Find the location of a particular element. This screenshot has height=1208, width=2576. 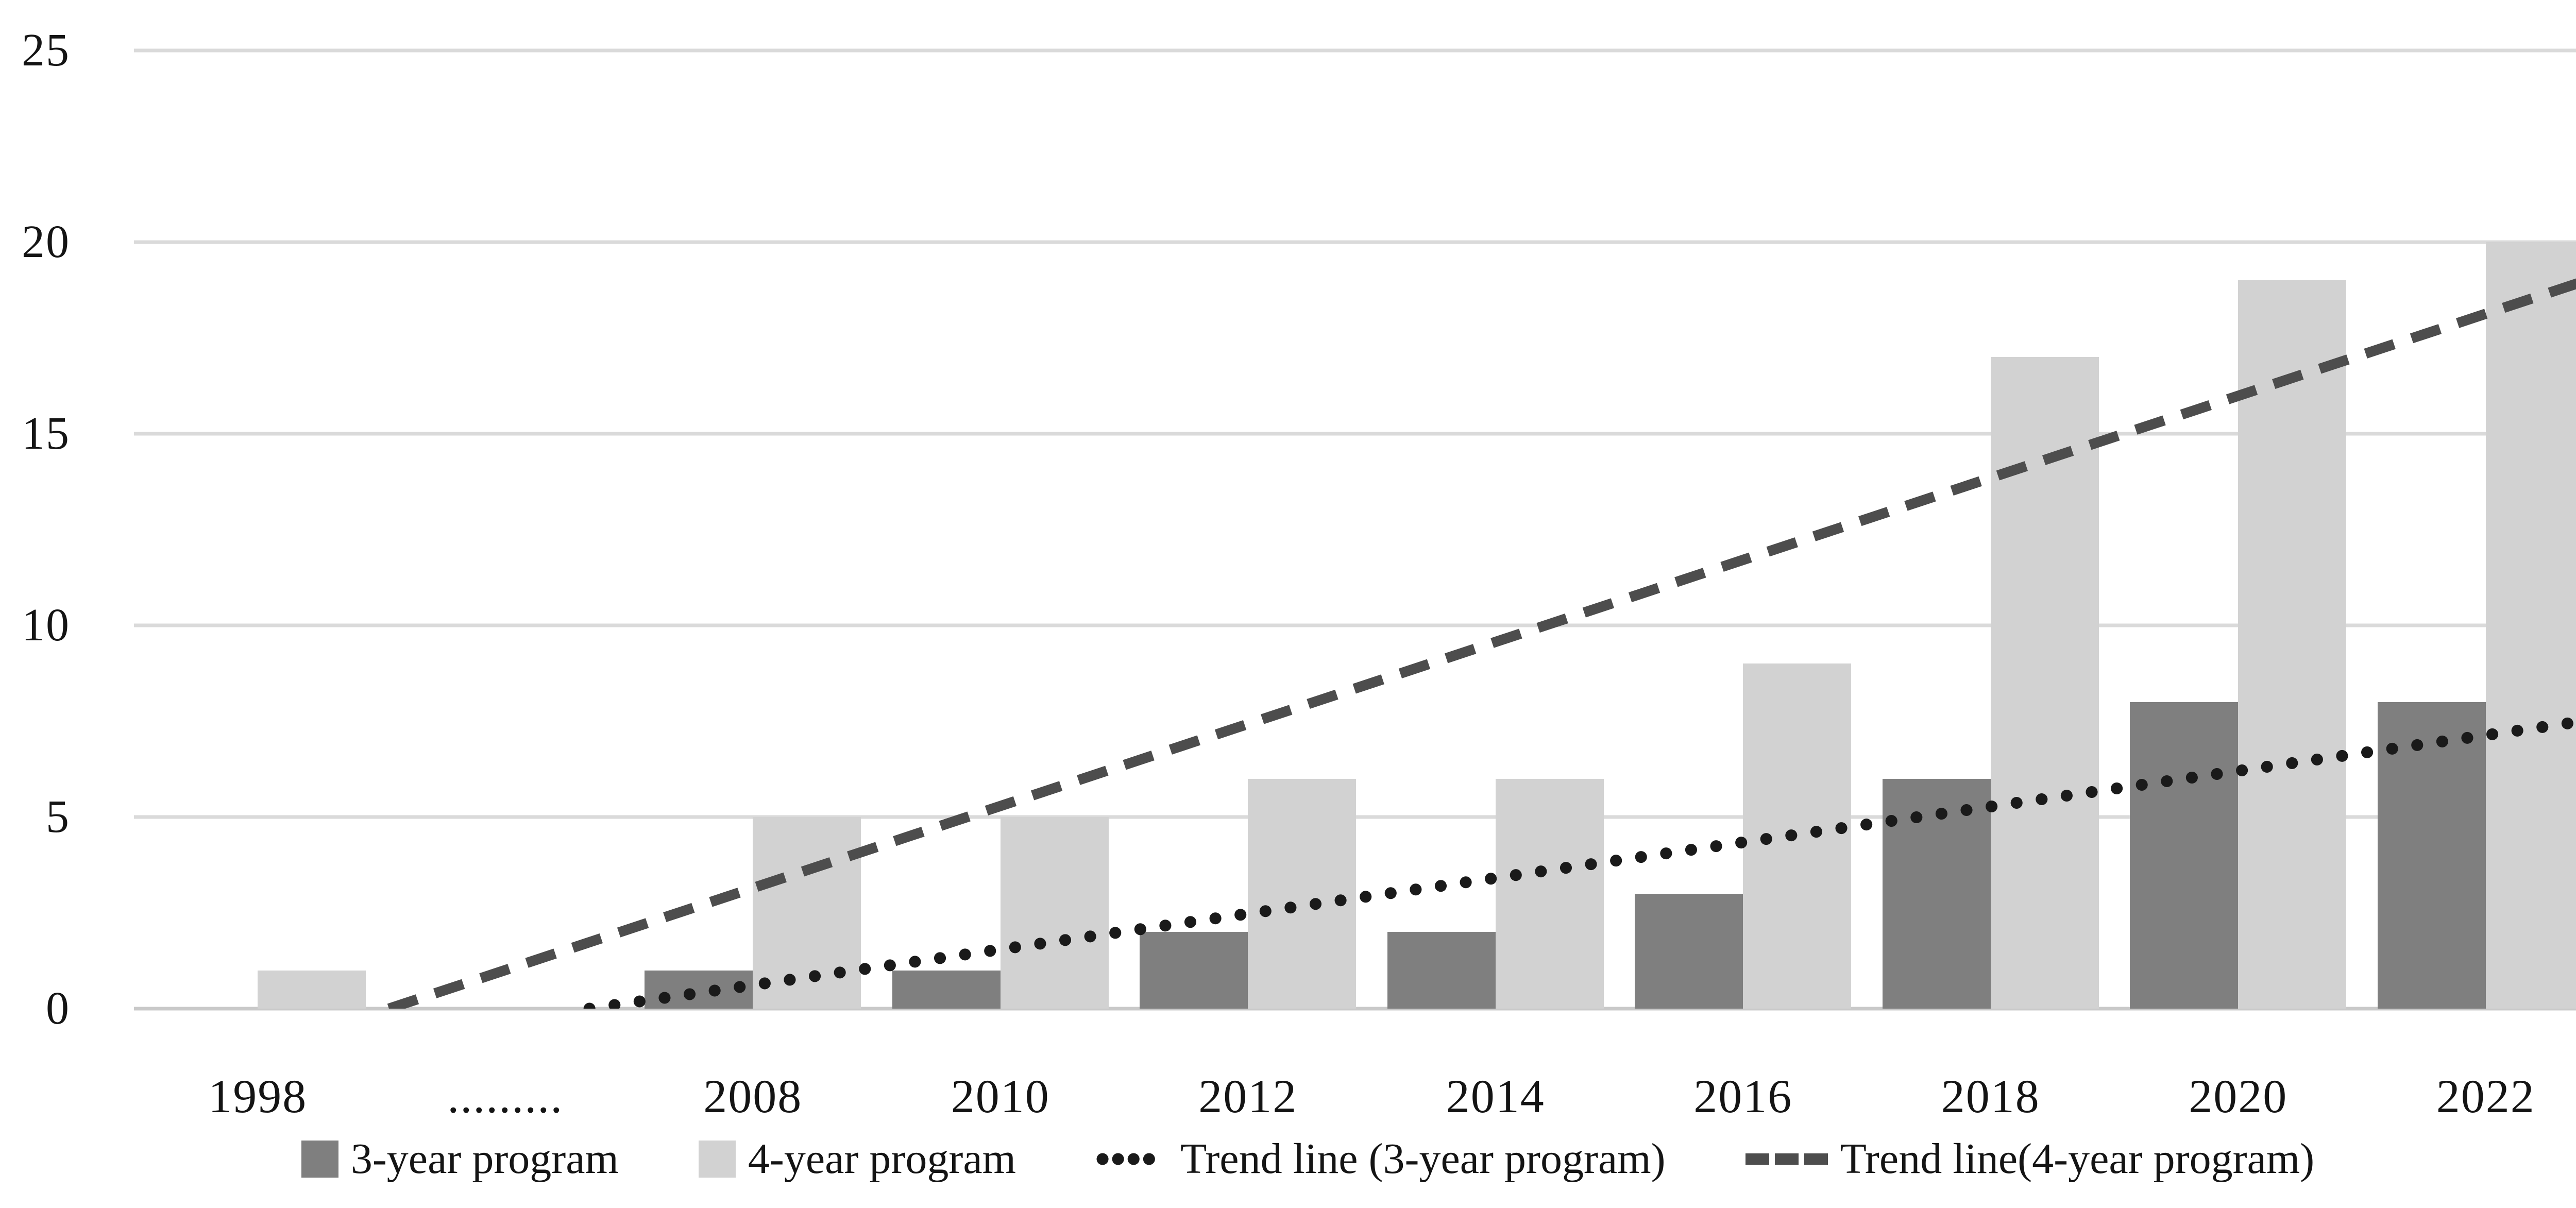

bar-group-2010 is located at coordinates (1001, 529).